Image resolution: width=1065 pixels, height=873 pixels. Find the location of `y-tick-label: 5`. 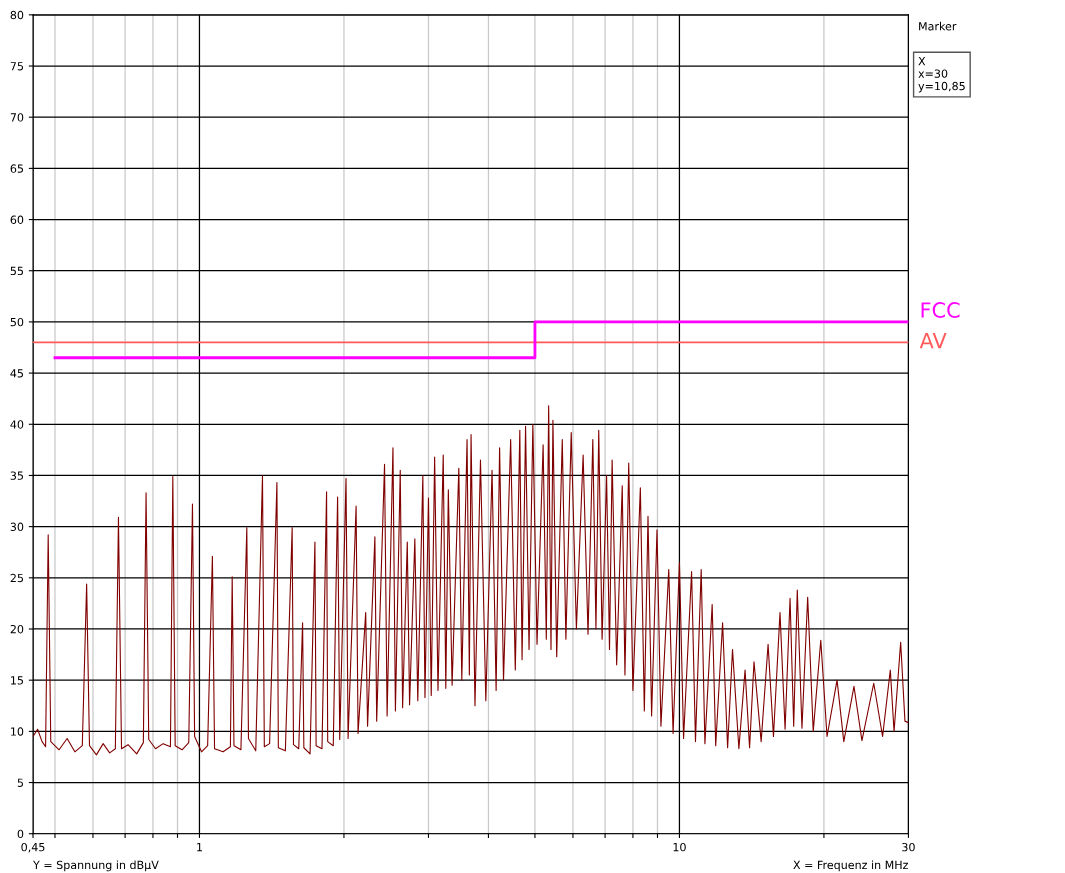

y-tick-label: 5 is located at coordinates (20, 782).